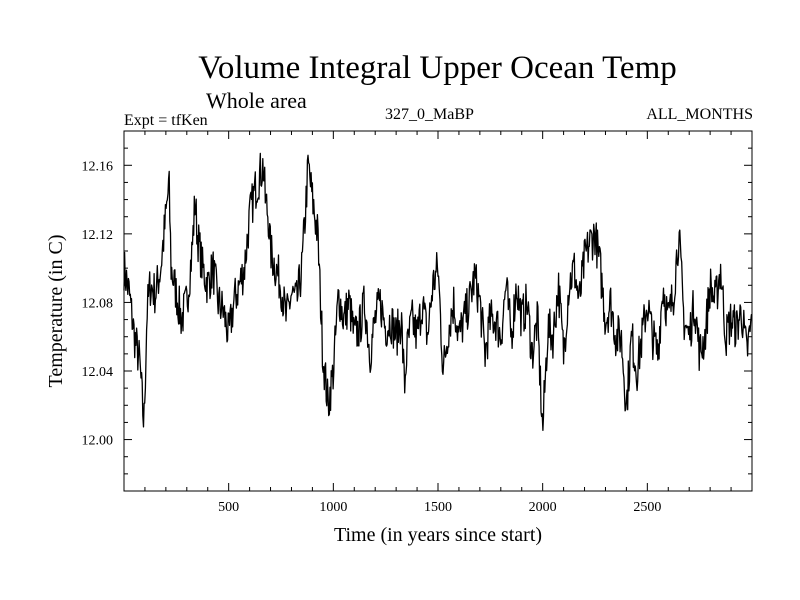 The height and width of the screenshot is (600, 800). I want to click on y-tick-label: 12.16, so click(98, 166).